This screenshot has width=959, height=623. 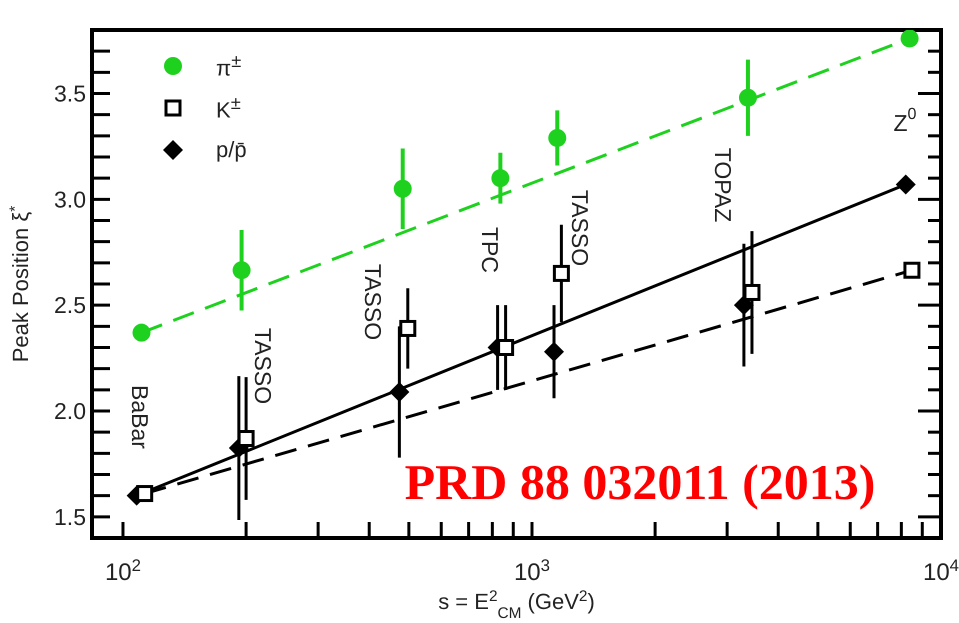 I want to click on x-tick-label: 10$^{2}$, so click(x=122, y=571).